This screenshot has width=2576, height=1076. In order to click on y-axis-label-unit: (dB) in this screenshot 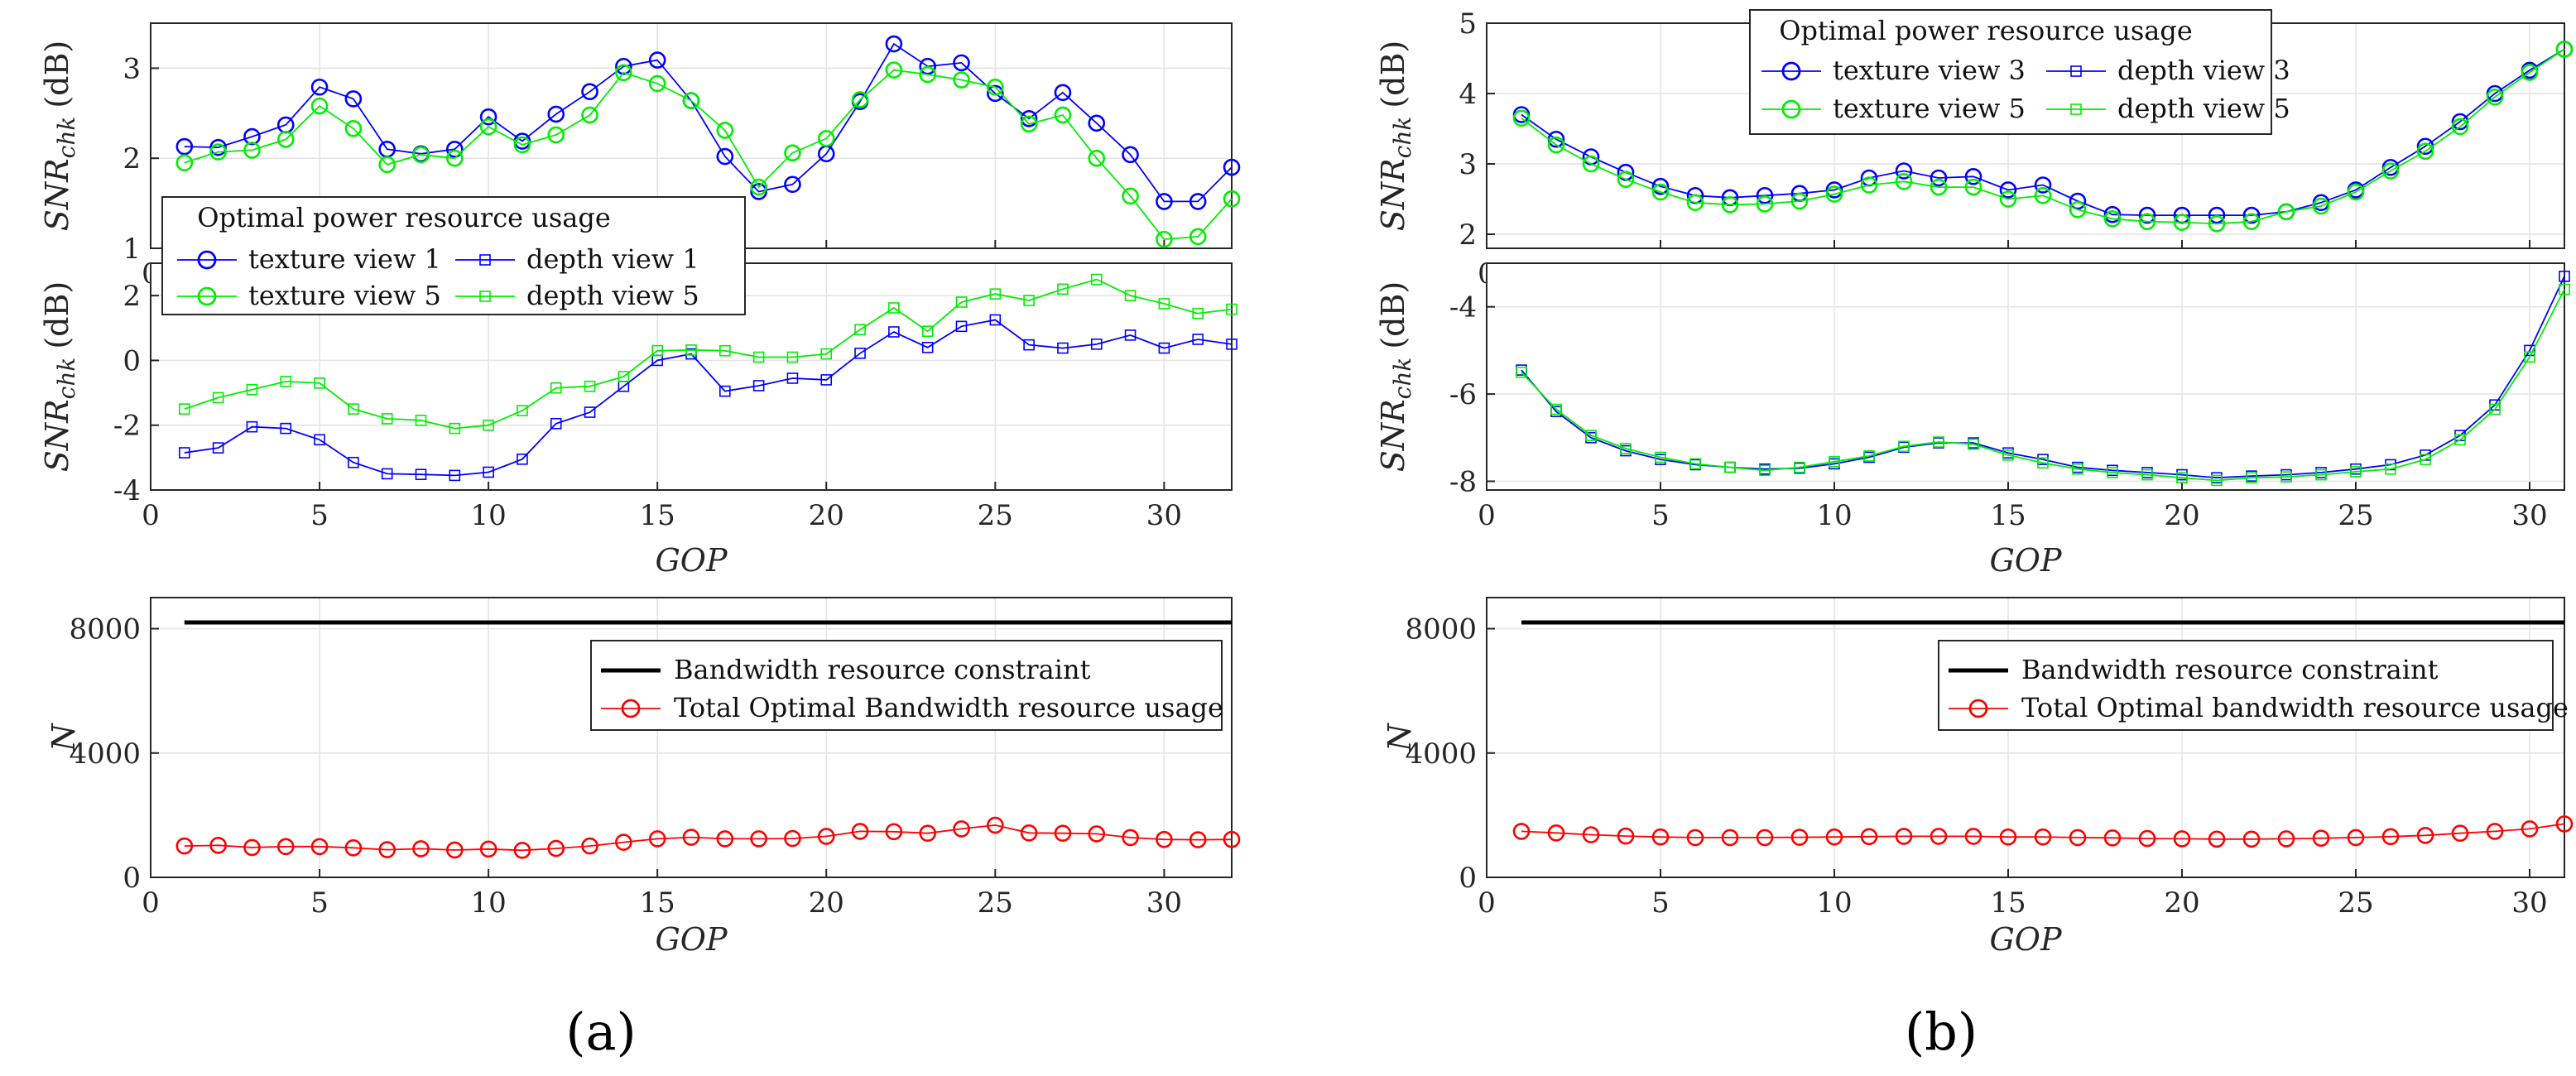, I will do `click(57, 75)`.